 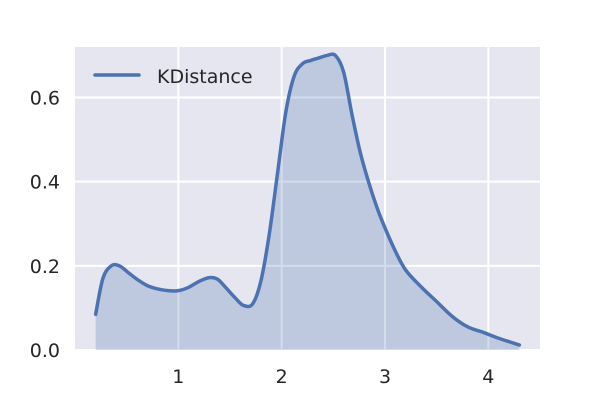 I want to click on x-tick-label: 3, so click(x=385, y=377).